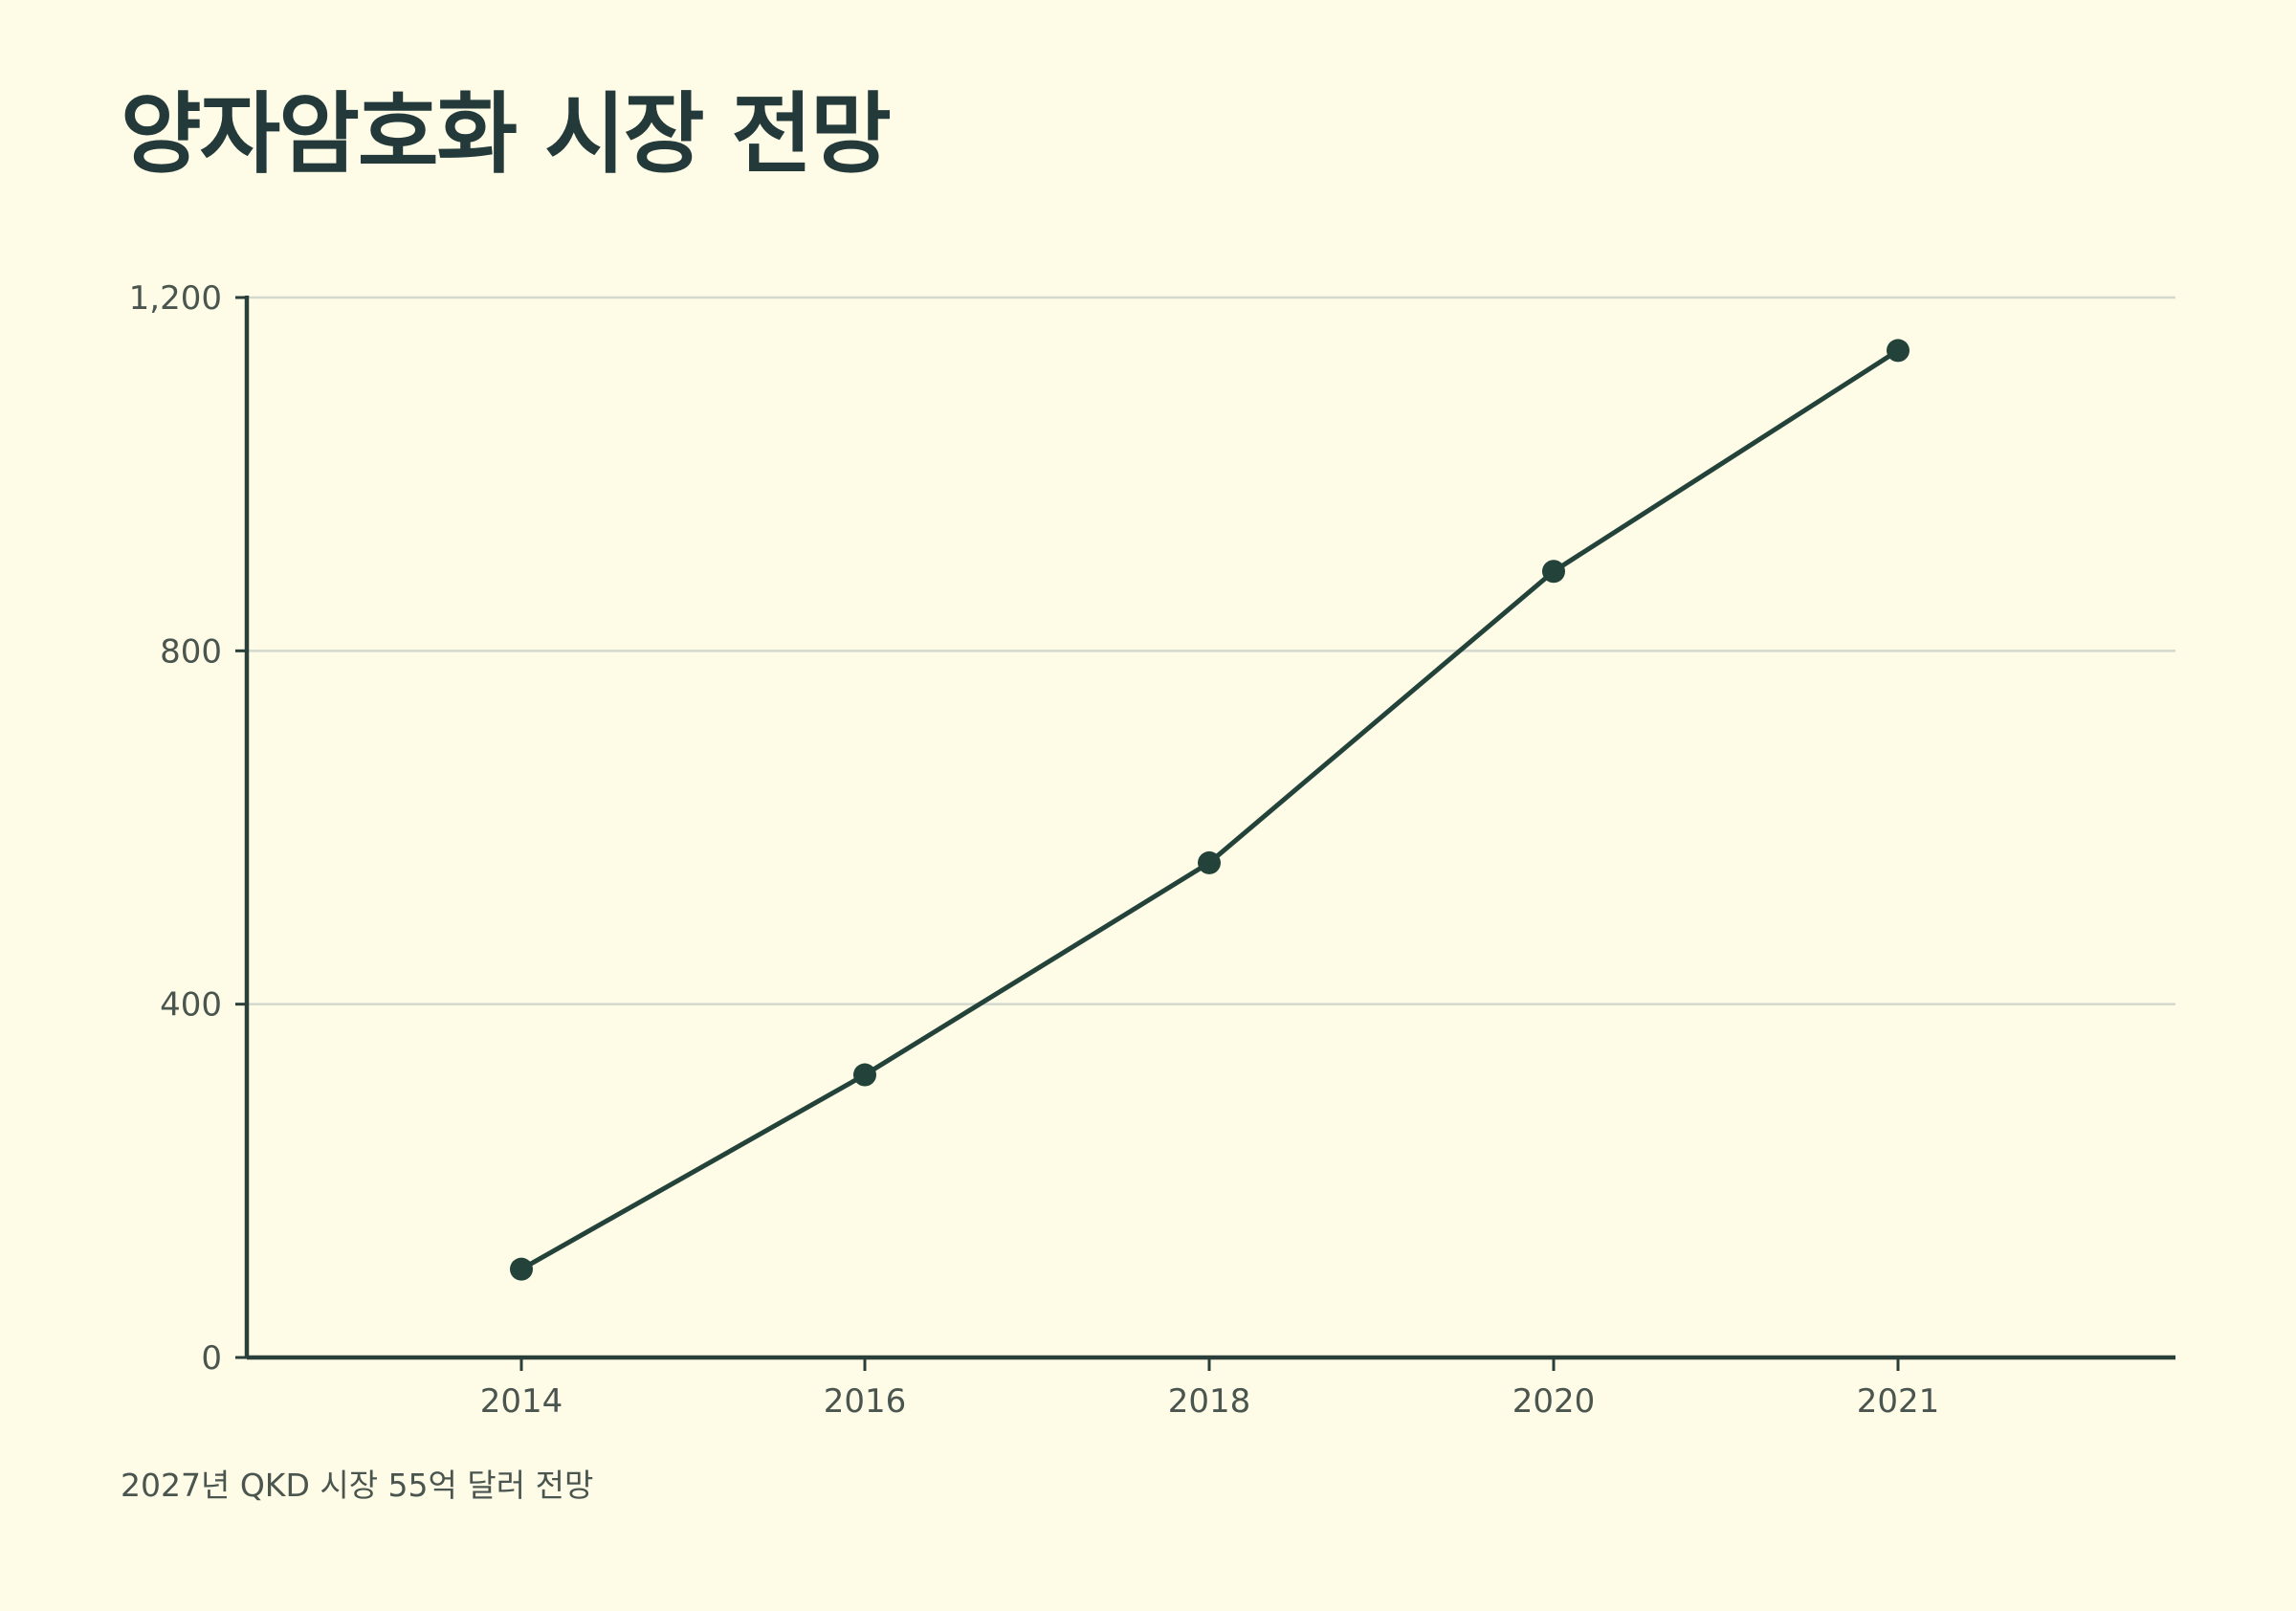 Image resolution: width=2296 pixels, height=1611 pixels. I want to click on y-tick-label: 0, so click(212, 1358).